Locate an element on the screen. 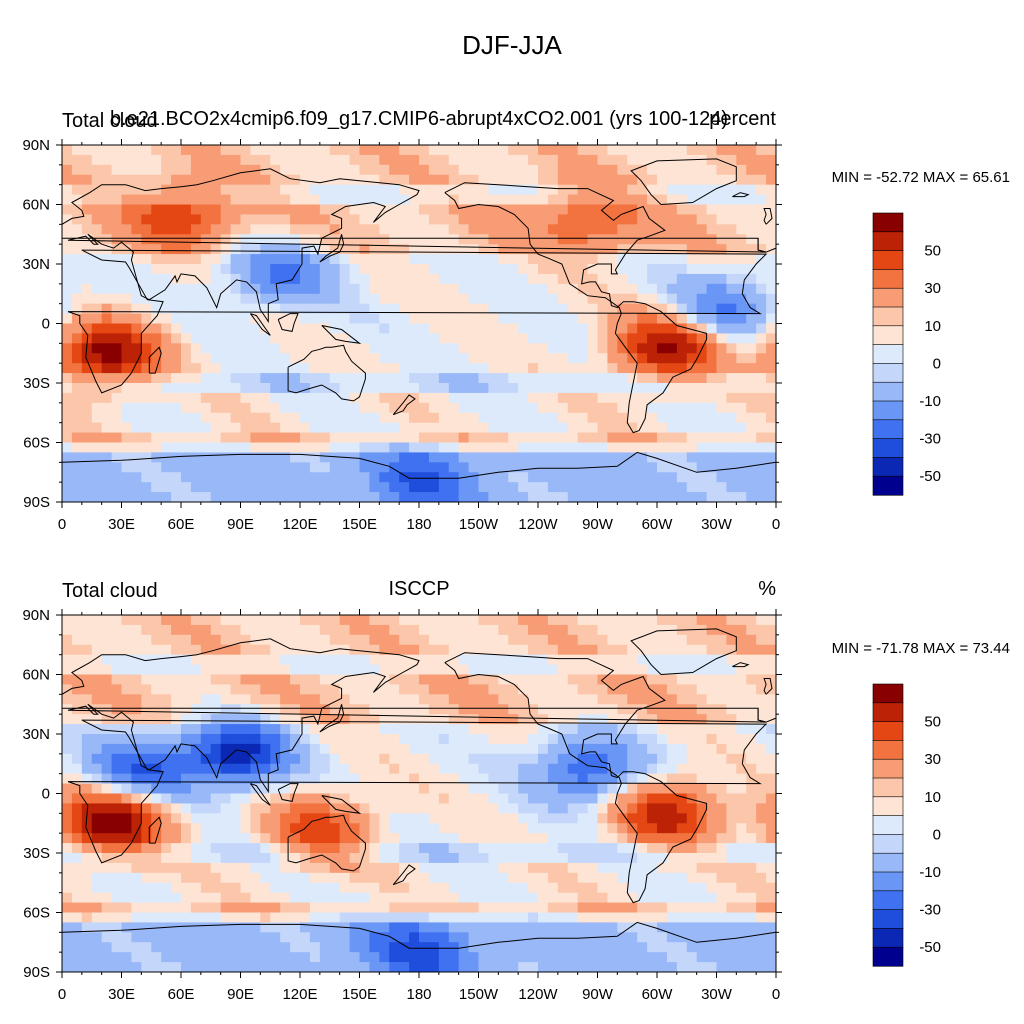 This screenshot has width=1024, height=1024. x-tick-label: 90W is located at coordinates (598, 524).